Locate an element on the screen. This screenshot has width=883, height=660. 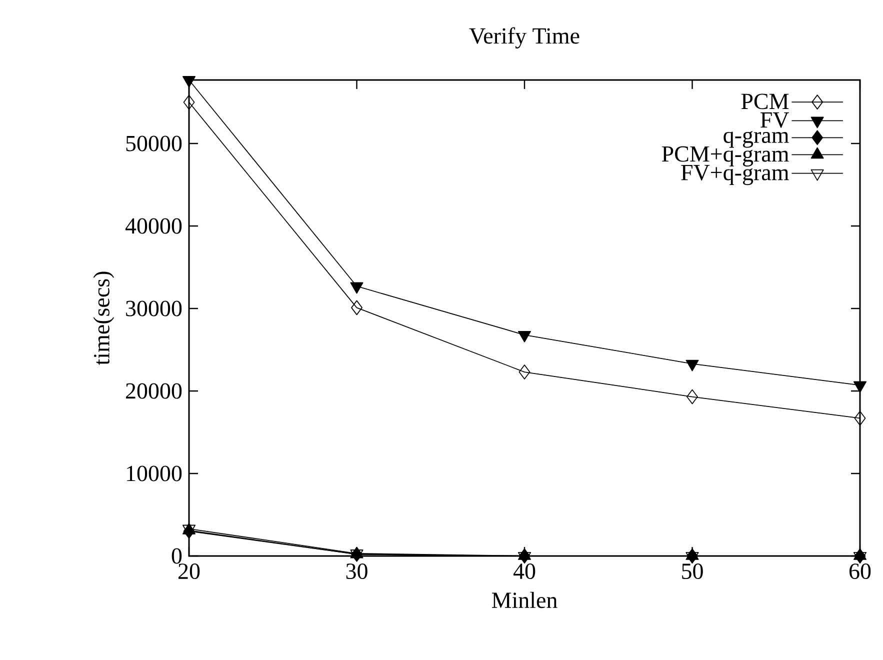
x-axis-title: Minlen is located at coordinates (525, 600).